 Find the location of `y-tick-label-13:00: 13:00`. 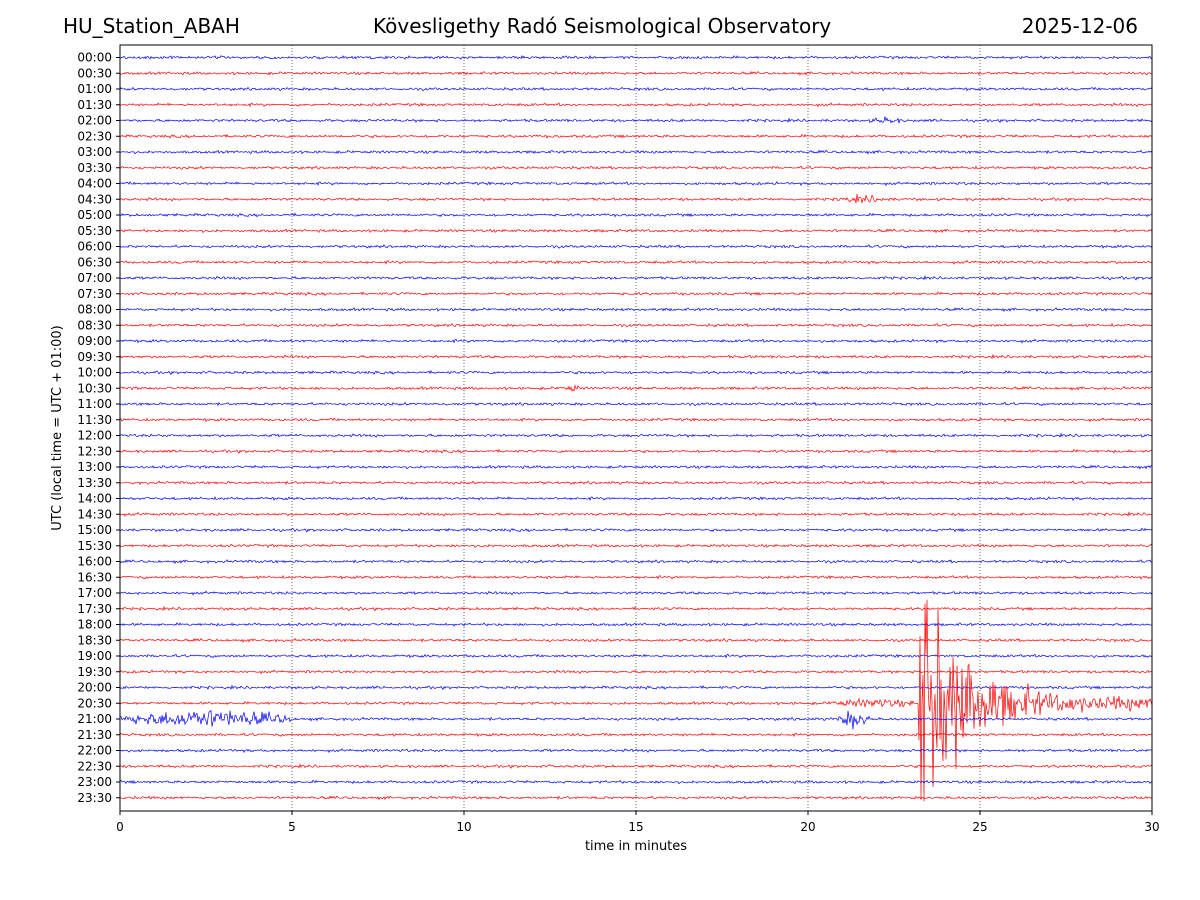

y-tick-label-13:00: 13:00 is located at coordinates (94, 467).